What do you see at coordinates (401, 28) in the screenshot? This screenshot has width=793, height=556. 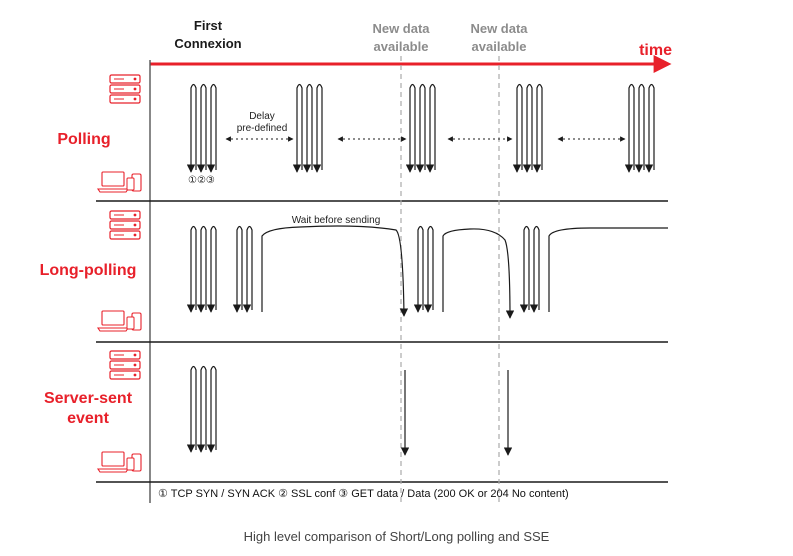 I see `new-data-label-1-line1: New data` at bounding box center [401, 28].